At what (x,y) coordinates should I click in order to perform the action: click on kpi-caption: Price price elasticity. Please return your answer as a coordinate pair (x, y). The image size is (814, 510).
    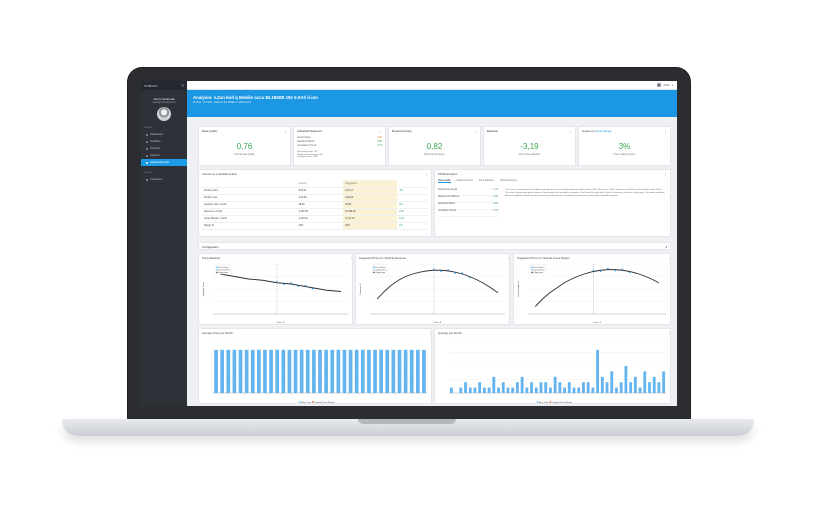
    Looking at the image, I should click on (529, 154).